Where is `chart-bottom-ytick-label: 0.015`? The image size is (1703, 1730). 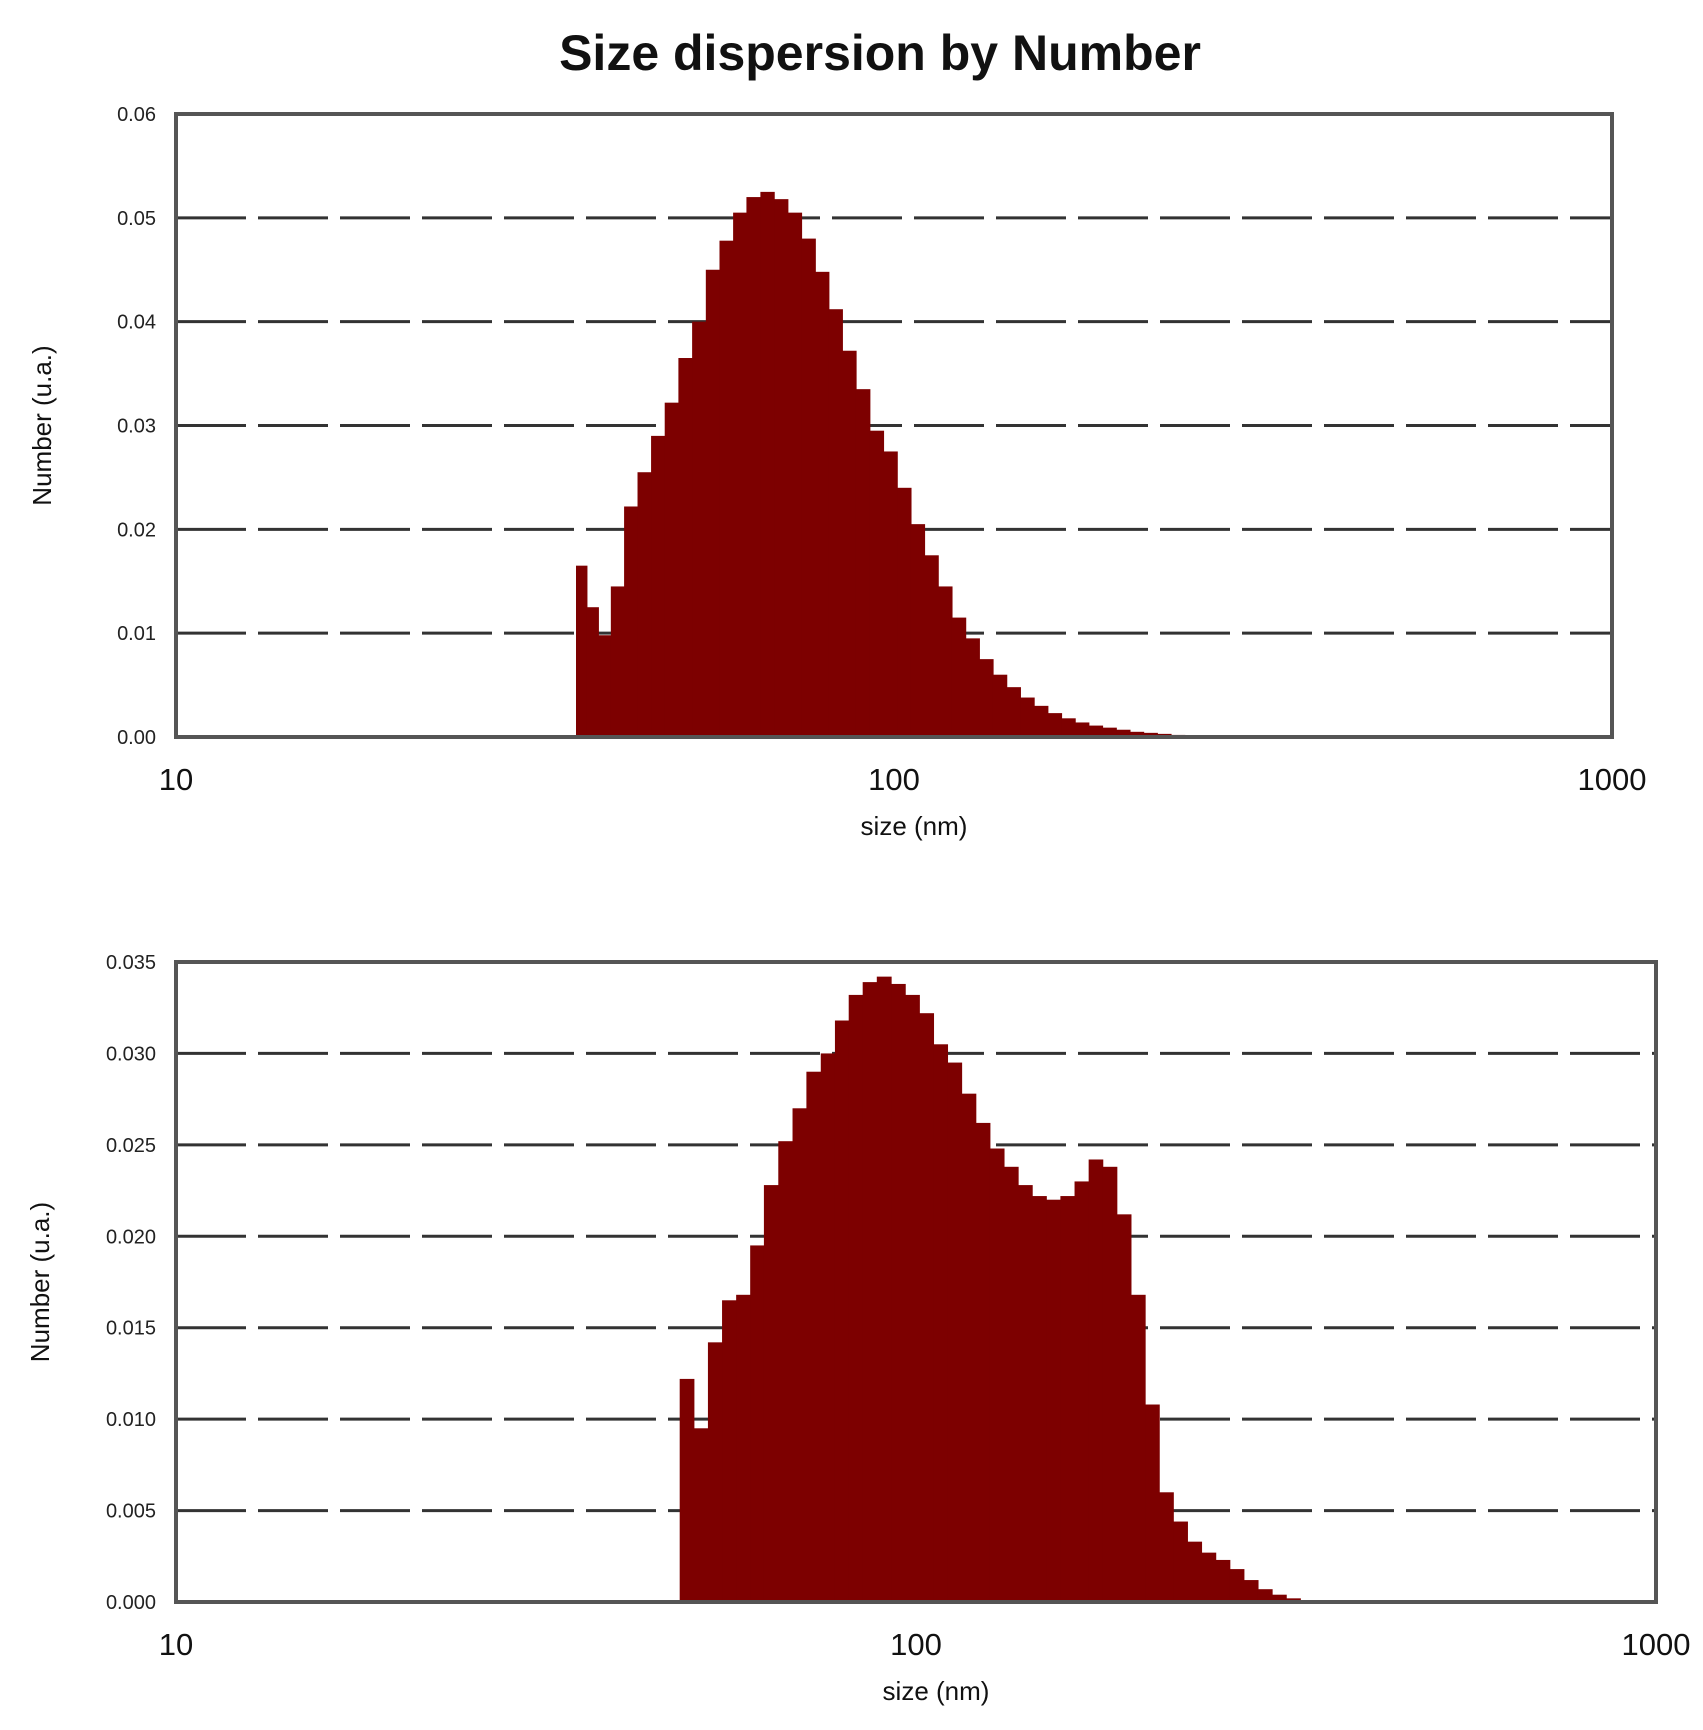 chart-bottom-ytick-label: 0.015 is located at coordinates (131, 1329).